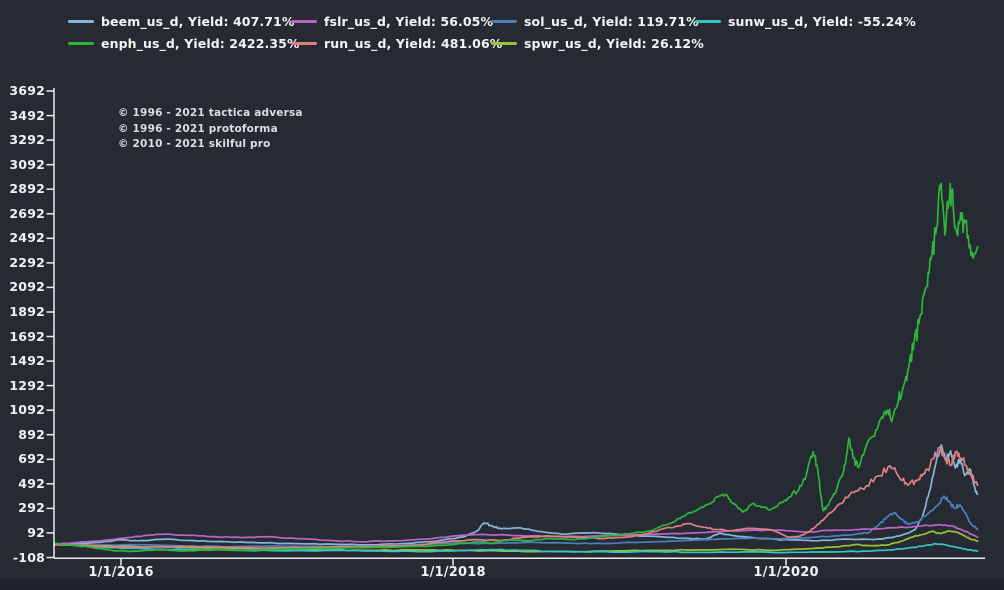  What do you see at coordinates (31, 508) in the screenshot?
I see `y-axis-label: 292` at bounding box center [31, 508].